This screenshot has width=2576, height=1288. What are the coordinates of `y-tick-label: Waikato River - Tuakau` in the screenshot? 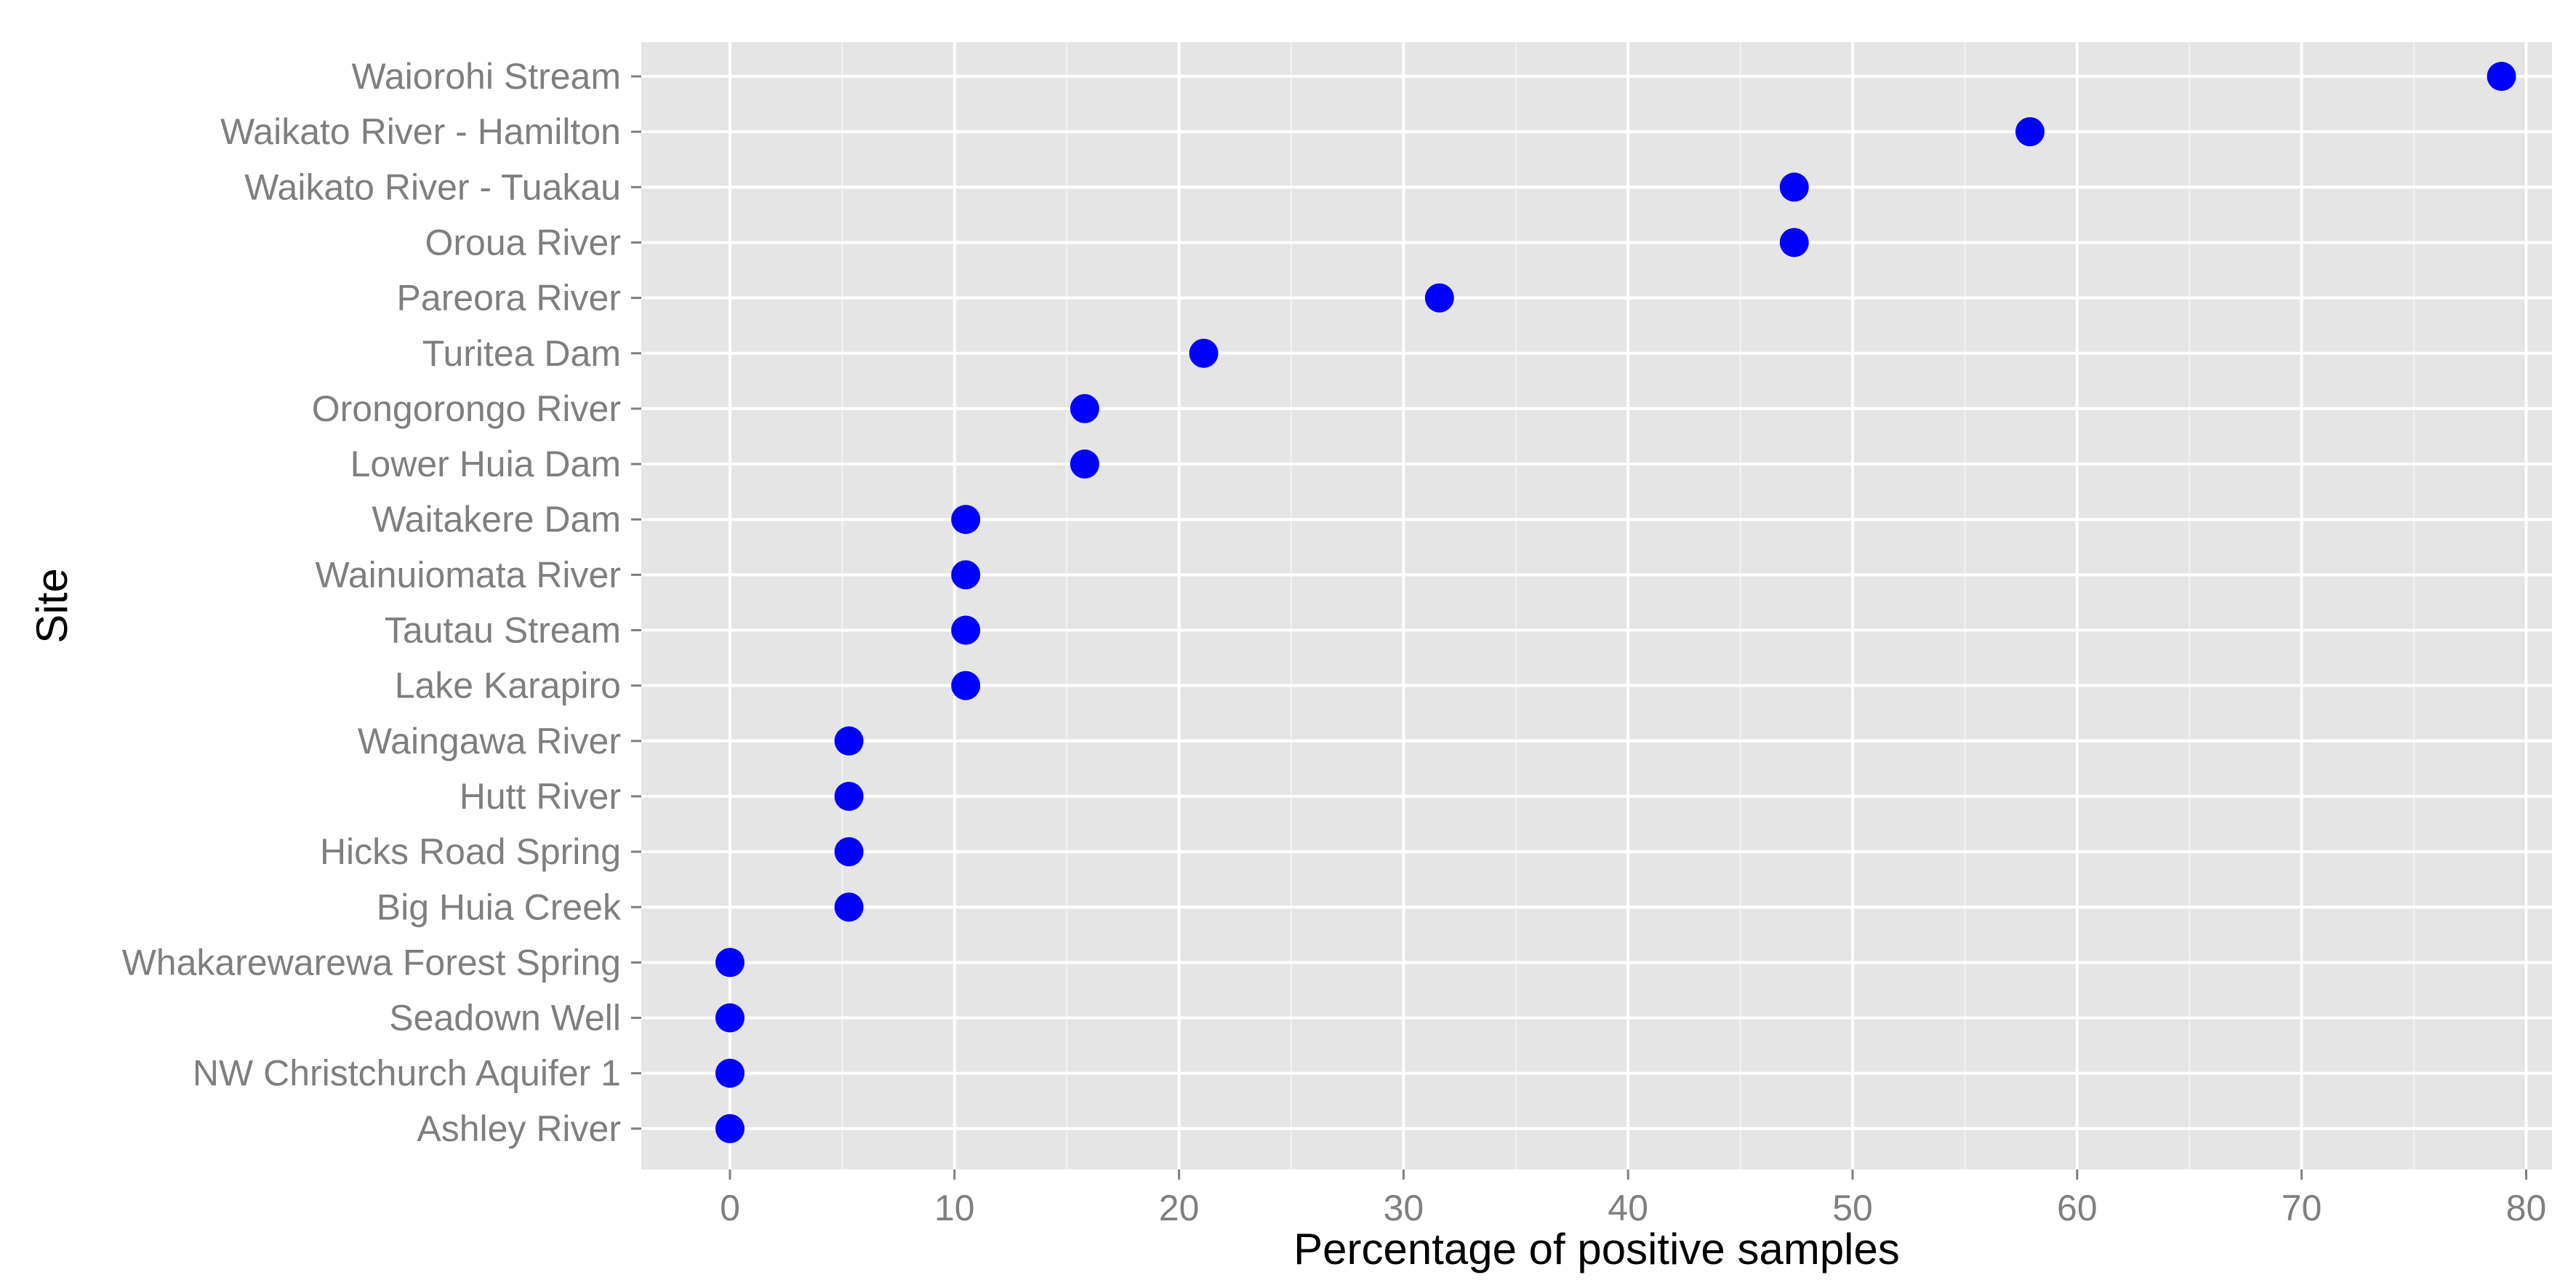 It's located at (432, 187).